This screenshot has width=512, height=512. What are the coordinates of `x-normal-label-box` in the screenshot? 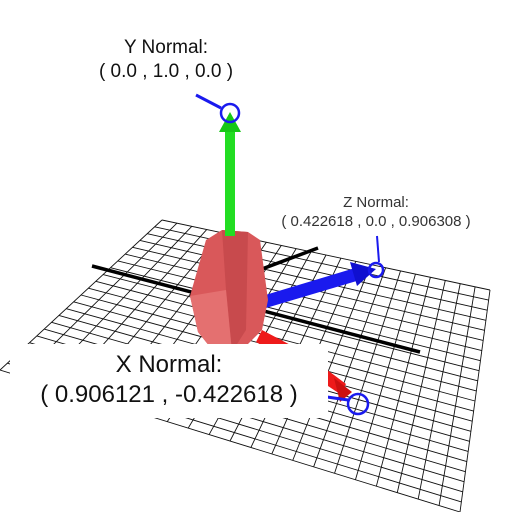 It's located at (169, 381).